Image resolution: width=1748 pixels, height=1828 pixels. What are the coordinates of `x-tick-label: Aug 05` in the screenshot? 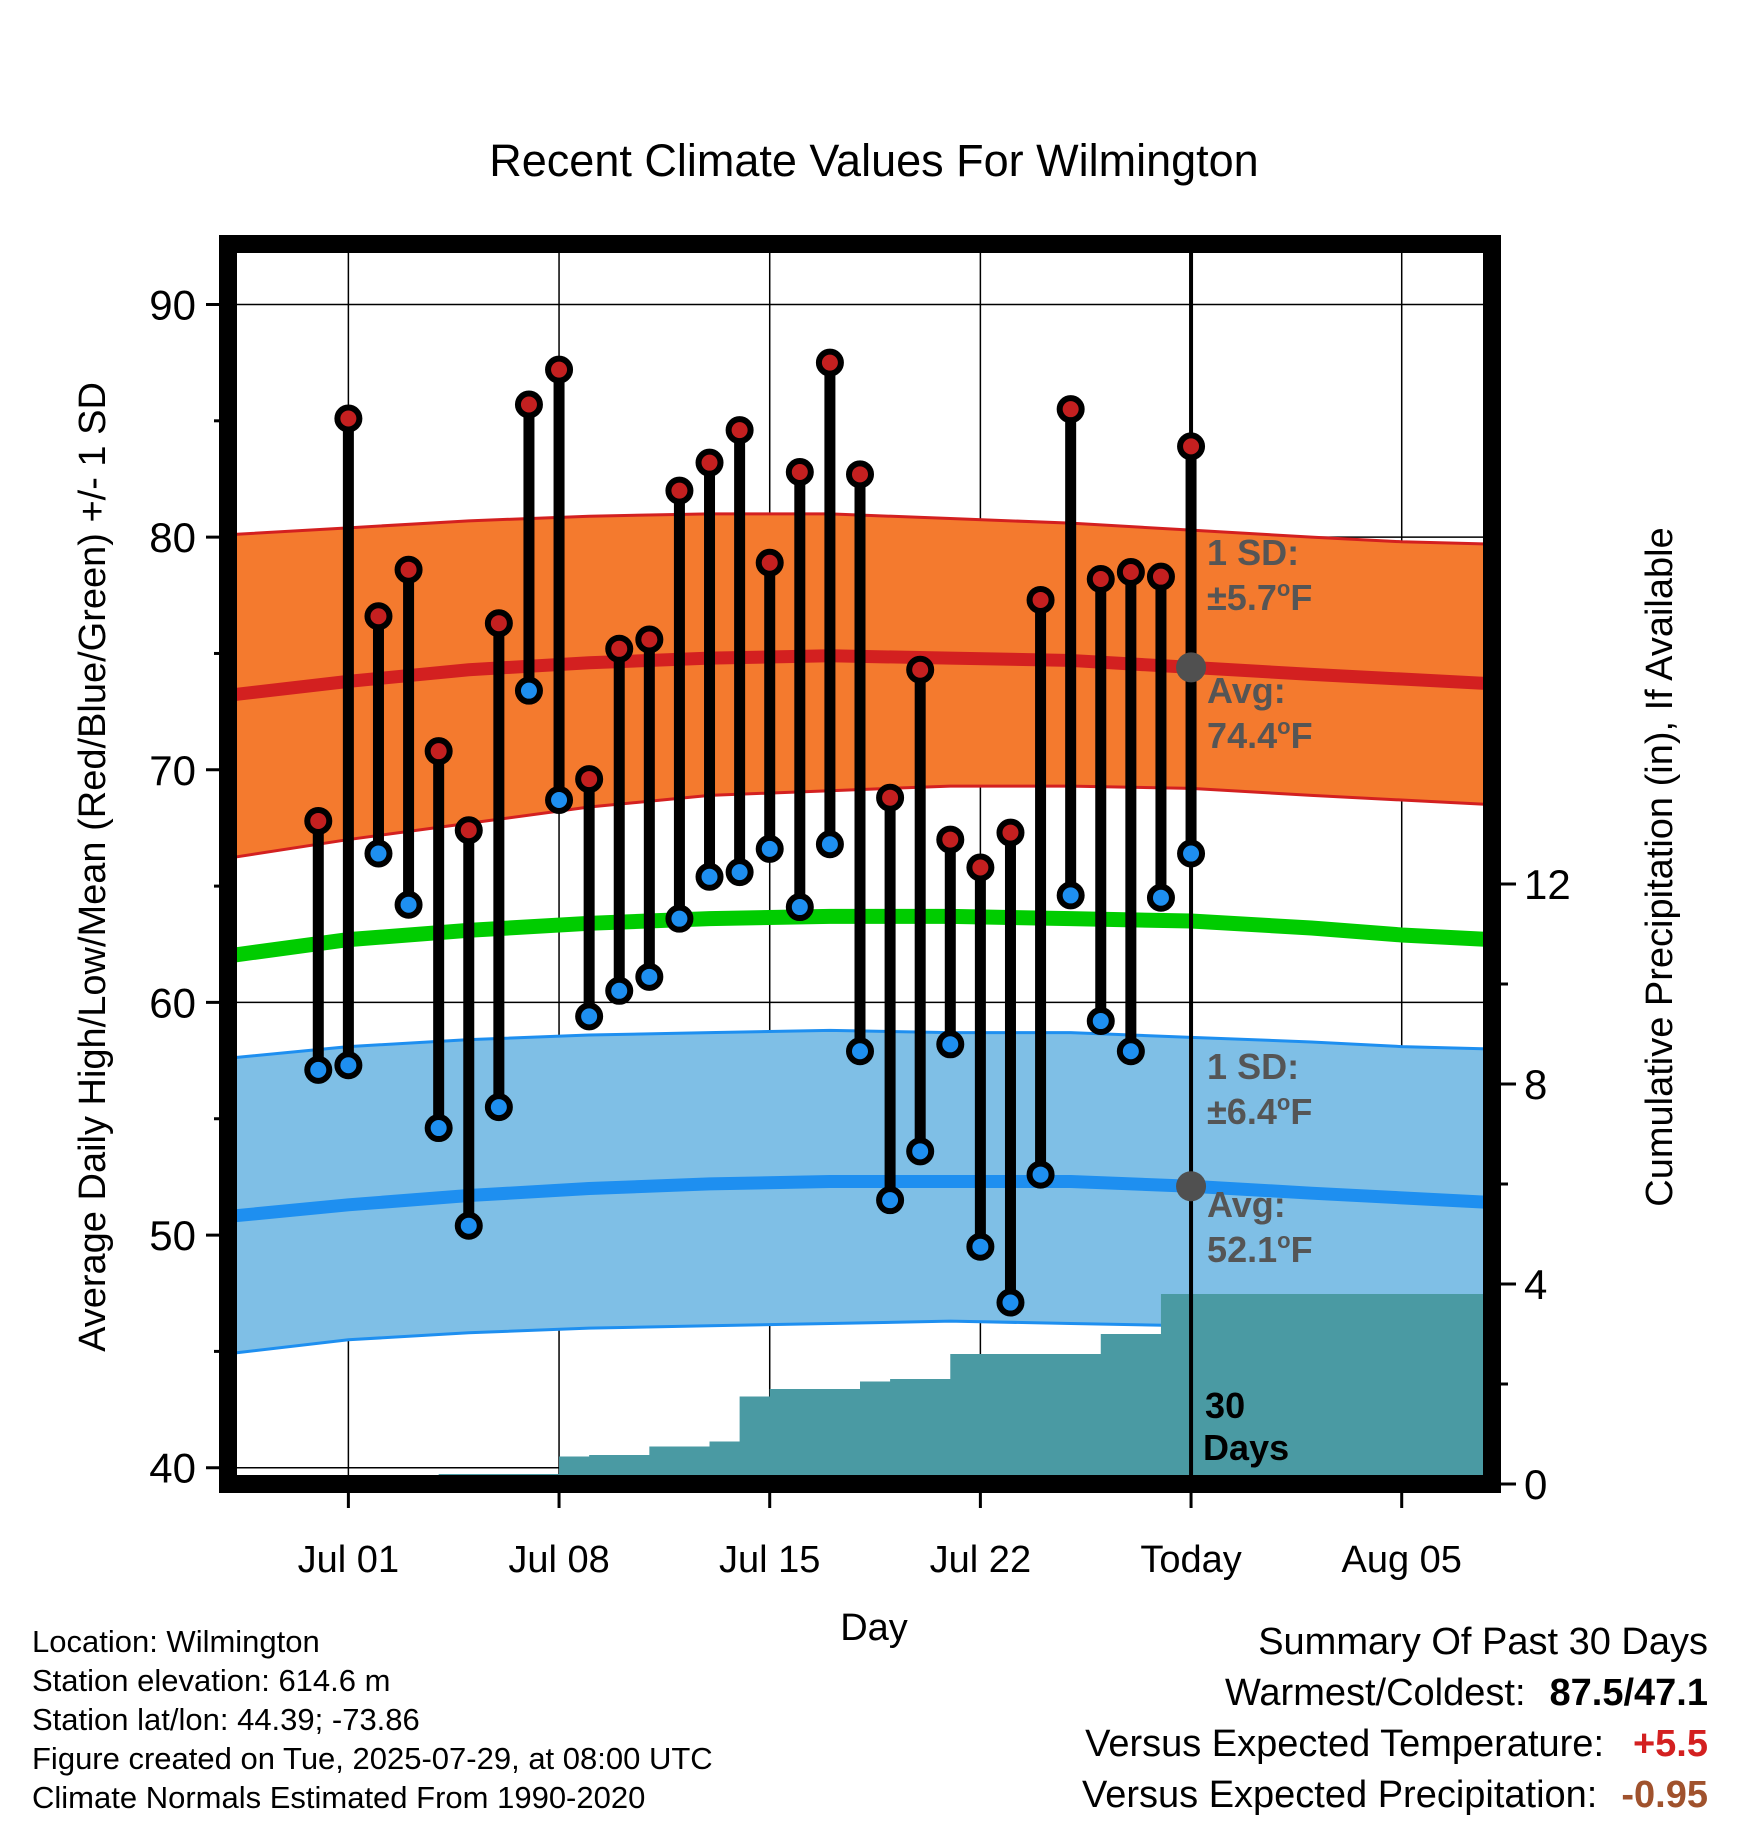 It's located at (1401, 1560).